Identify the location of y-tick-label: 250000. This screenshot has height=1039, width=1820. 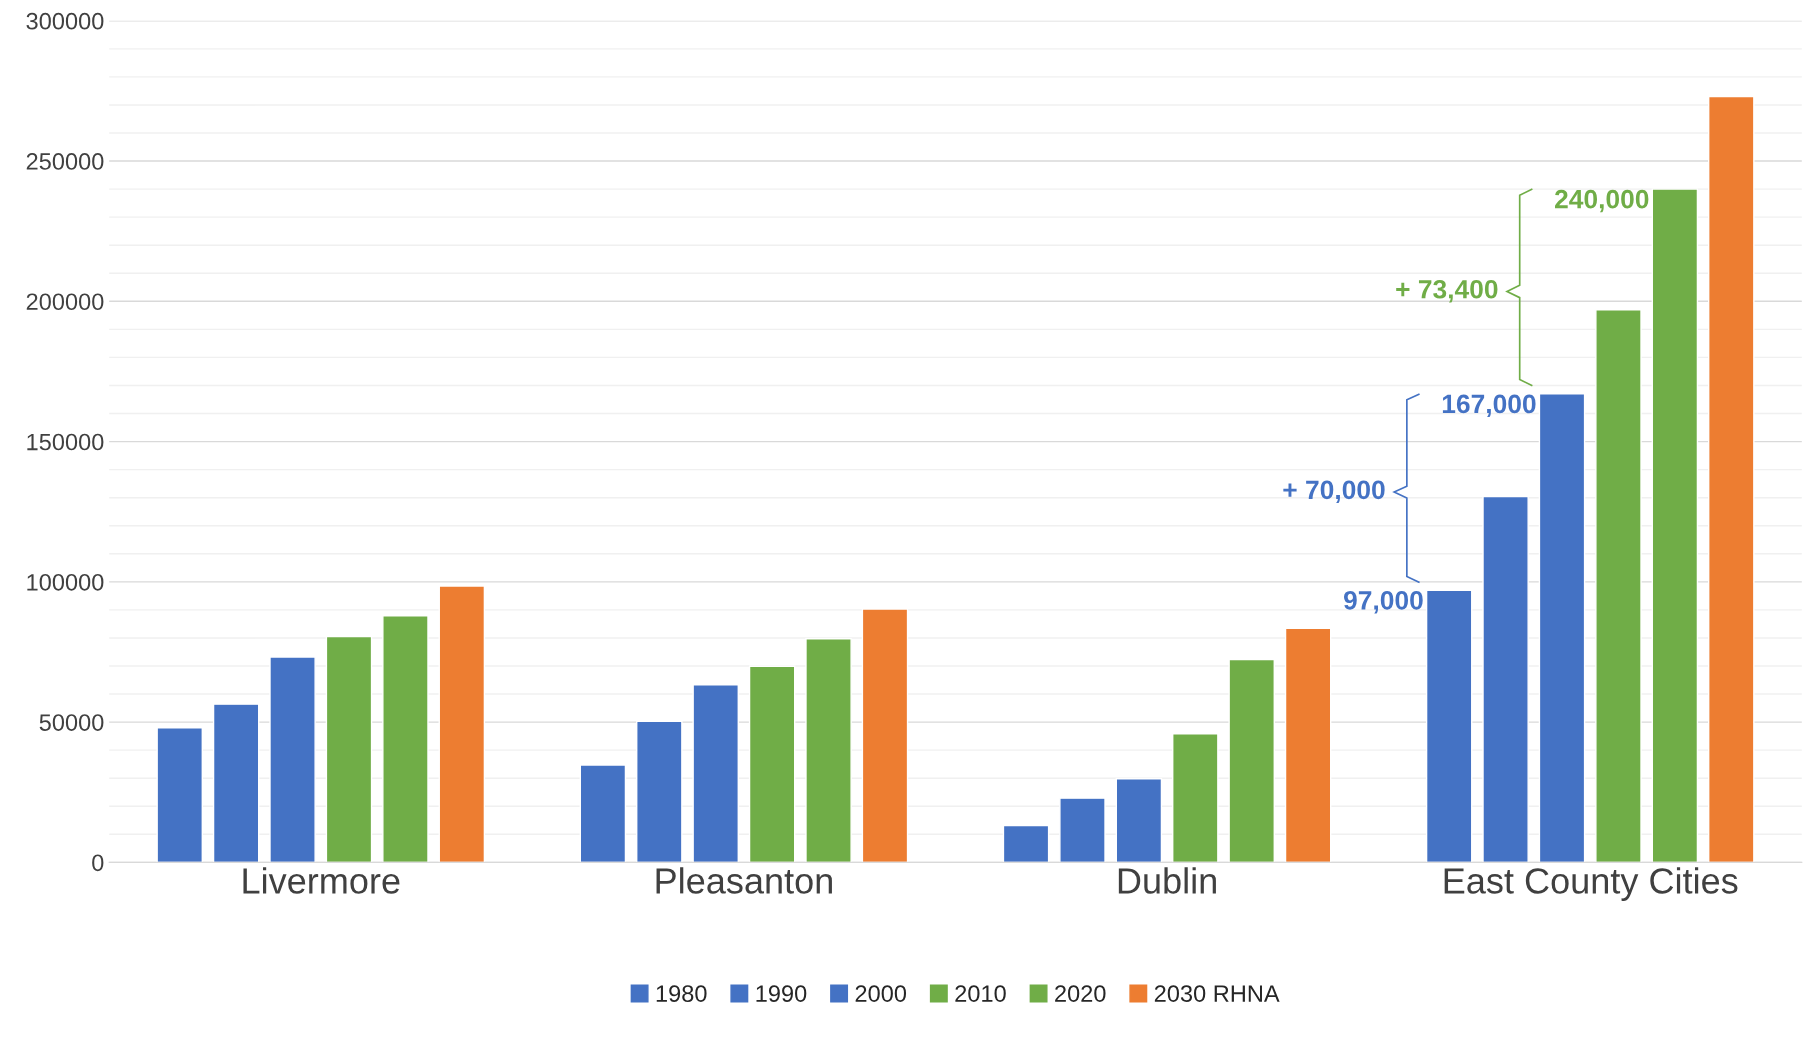
(65, 161).